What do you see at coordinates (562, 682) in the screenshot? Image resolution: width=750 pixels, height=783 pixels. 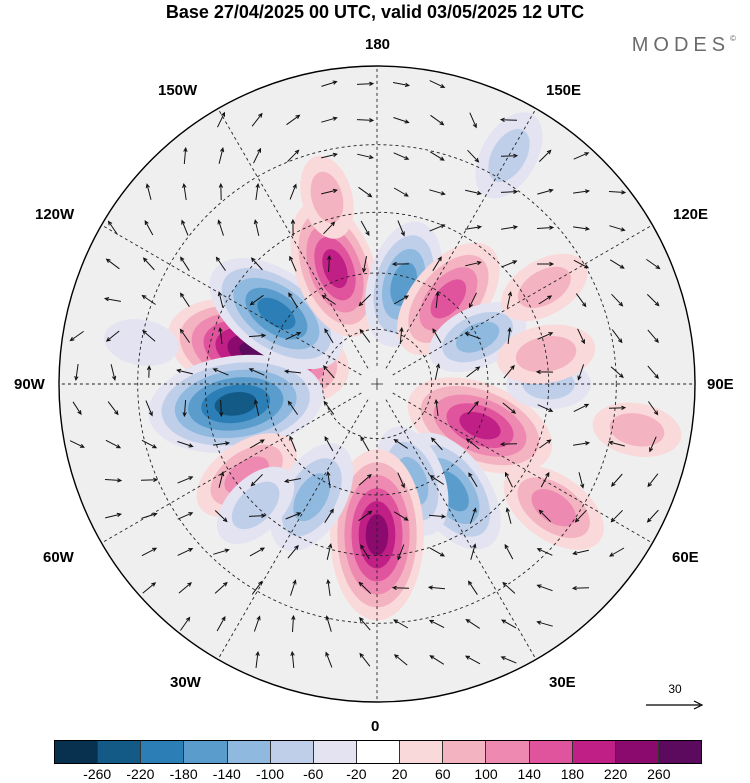 I see `lon-label-30e: 30E` at bounding box center [562, 682].